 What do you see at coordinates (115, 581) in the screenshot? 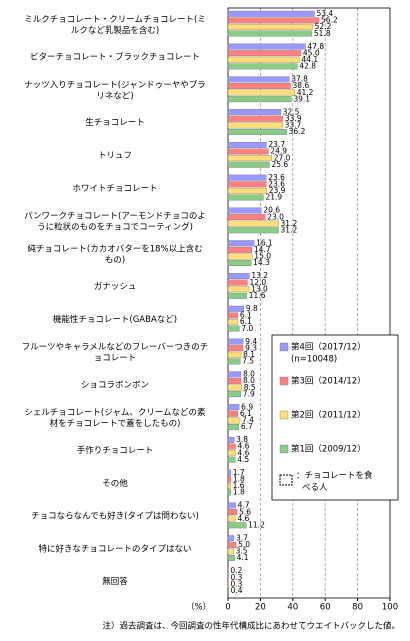
I see `category-label: 無回答` at bounding box center [115, 581].